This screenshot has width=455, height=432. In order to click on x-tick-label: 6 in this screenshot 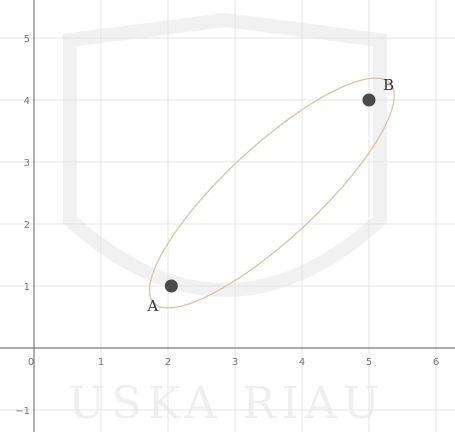, I will do `click(436, 362)`.